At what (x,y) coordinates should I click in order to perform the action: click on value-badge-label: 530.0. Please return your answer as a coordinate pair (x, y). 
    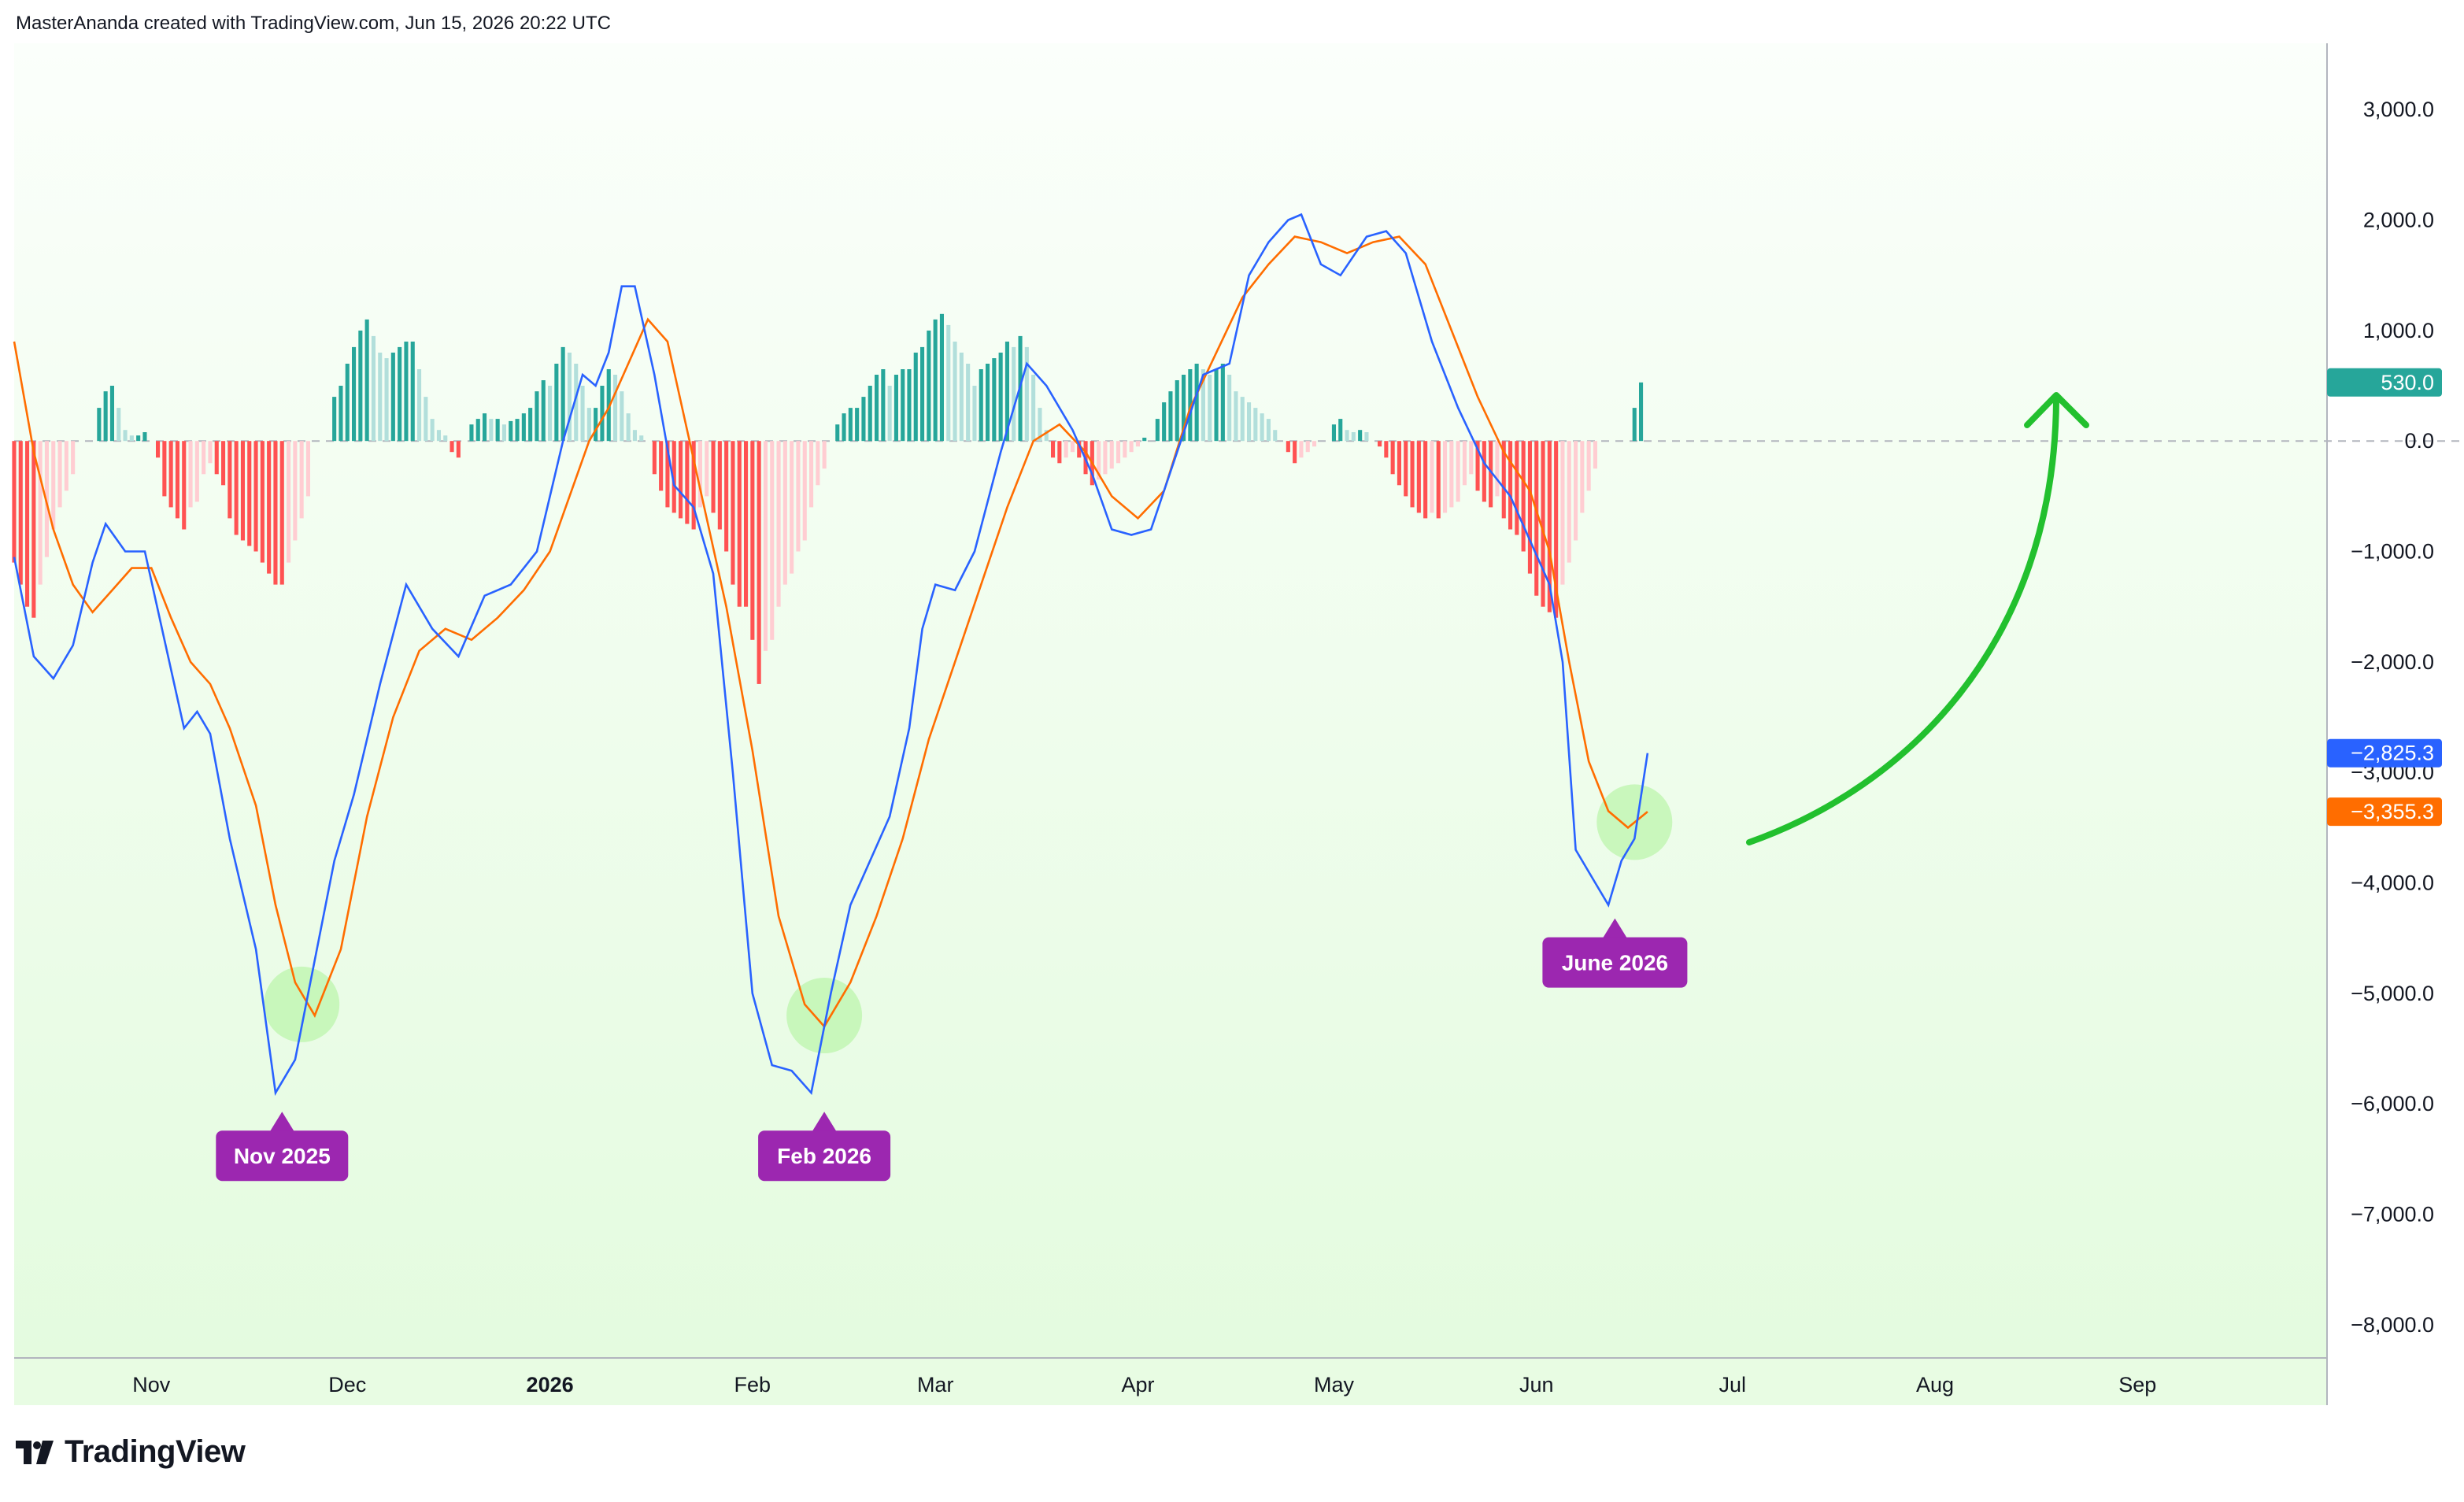
    Looking at the image, I should click on (2407, 383).